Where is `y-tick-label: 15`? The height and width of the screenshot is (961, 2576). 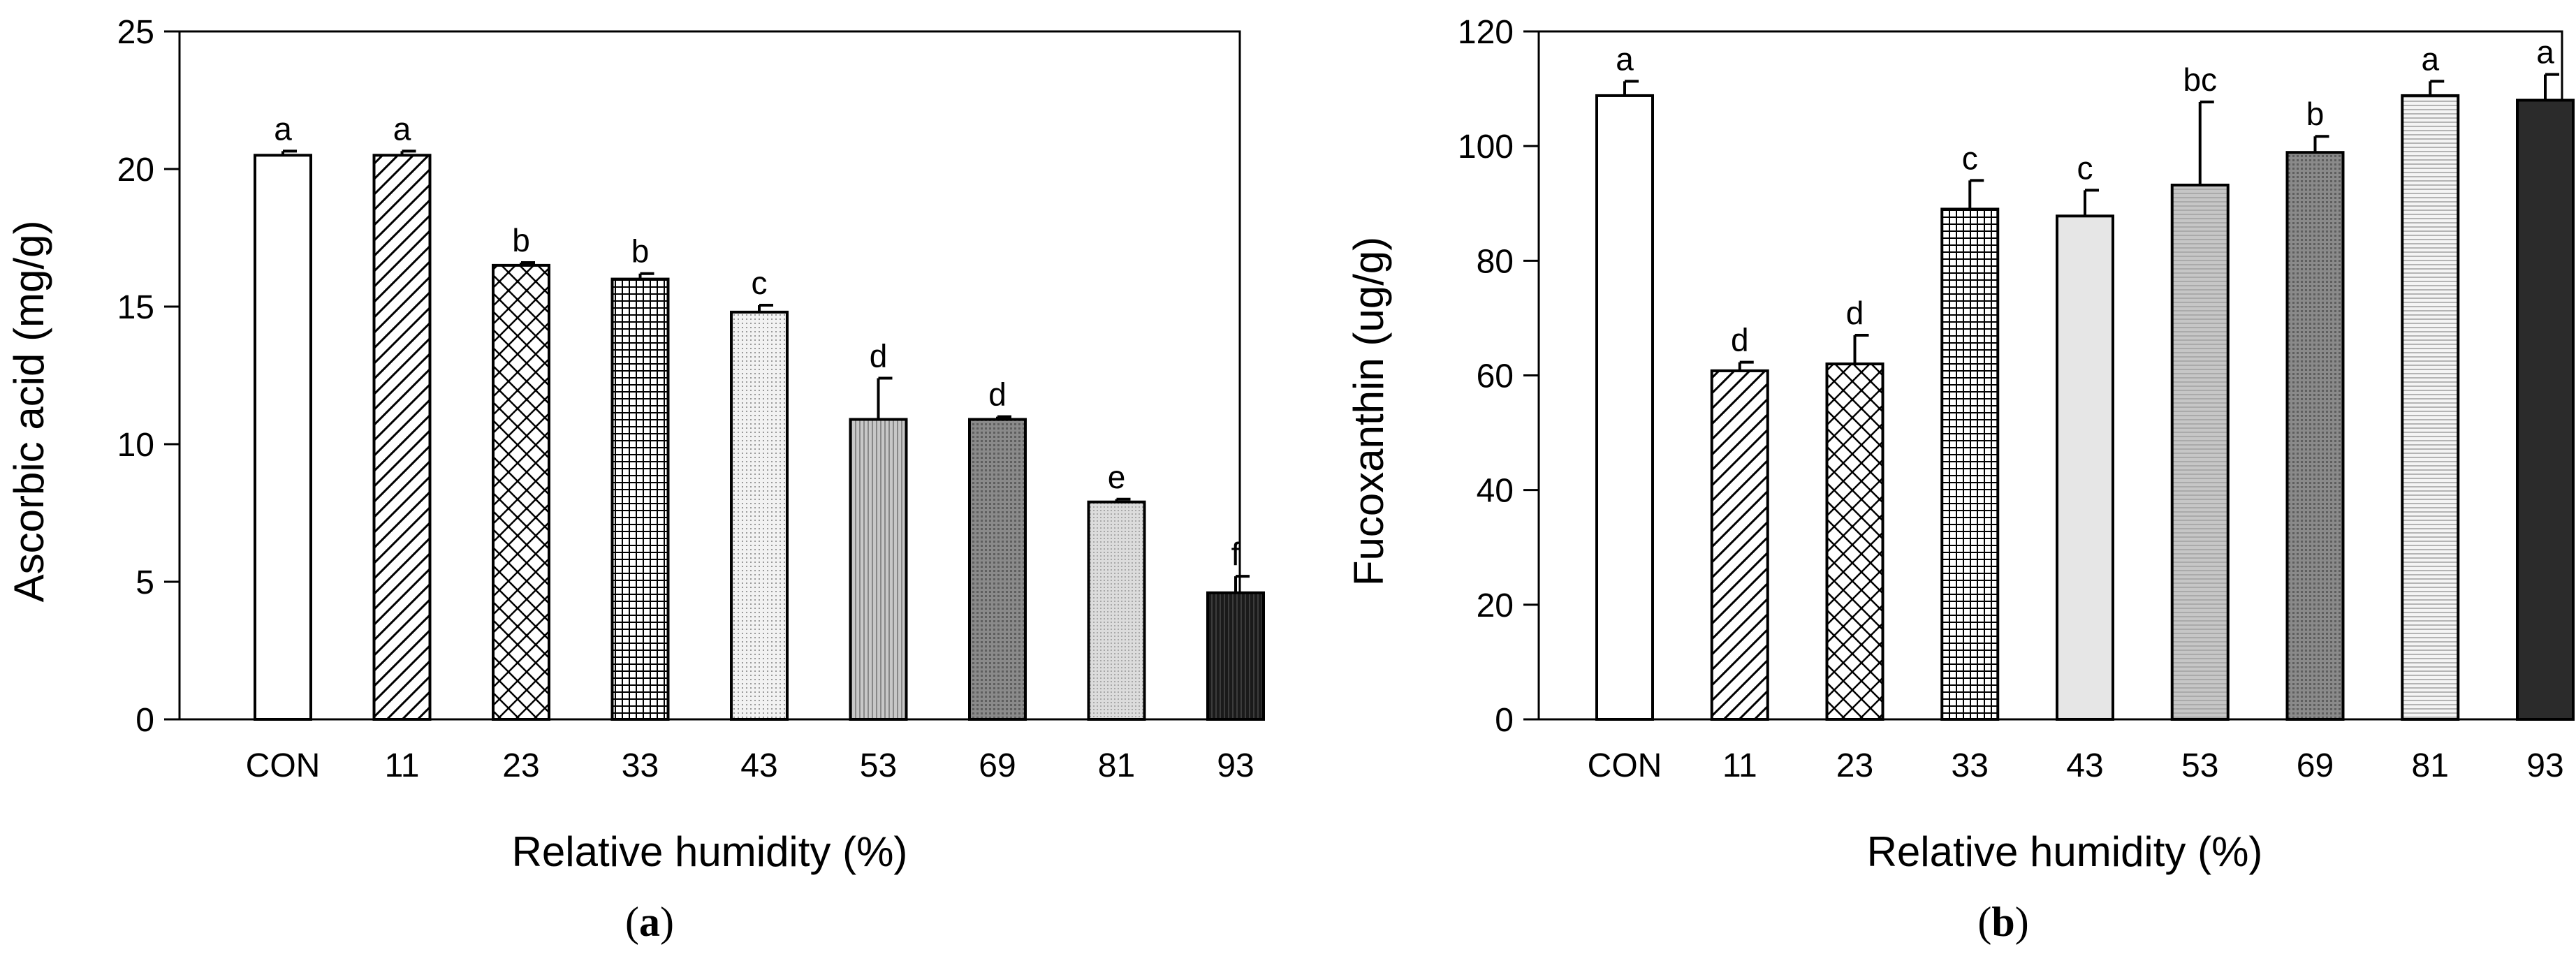 y-tick-label: 15 is located at coordinates (135, 307).